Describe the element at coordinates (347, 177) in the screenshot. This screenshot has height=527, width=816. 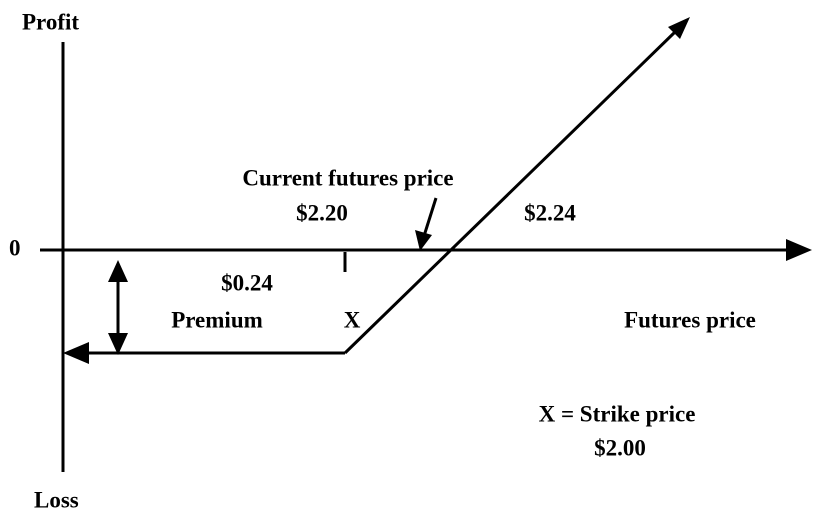
I see `current-price-title: Current futures price` at that location.